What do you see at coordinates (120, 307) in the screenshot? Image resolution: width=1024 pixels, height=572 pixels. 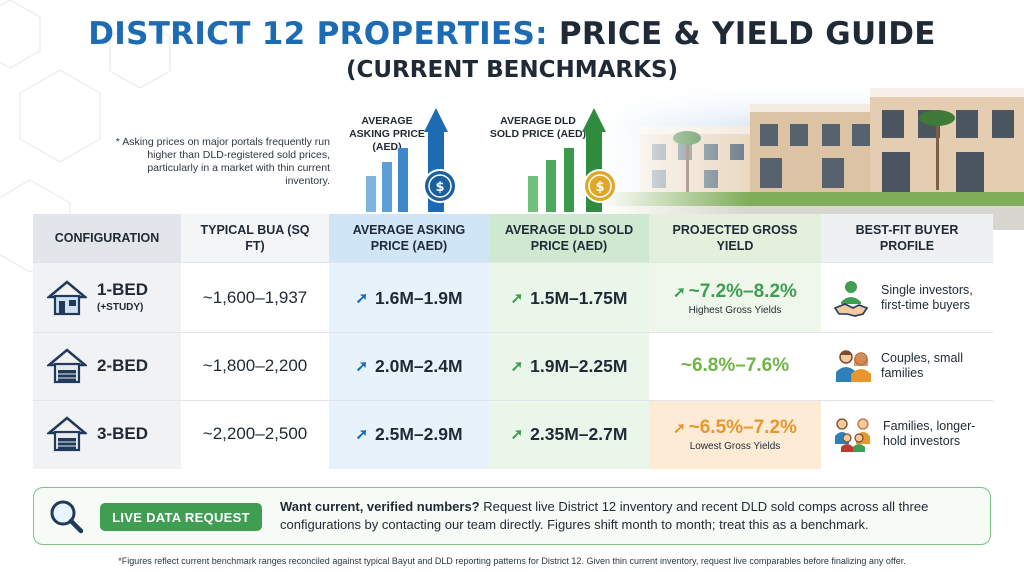 I see `config-sub: (+STUDY)` at bounding box center [120, 307].